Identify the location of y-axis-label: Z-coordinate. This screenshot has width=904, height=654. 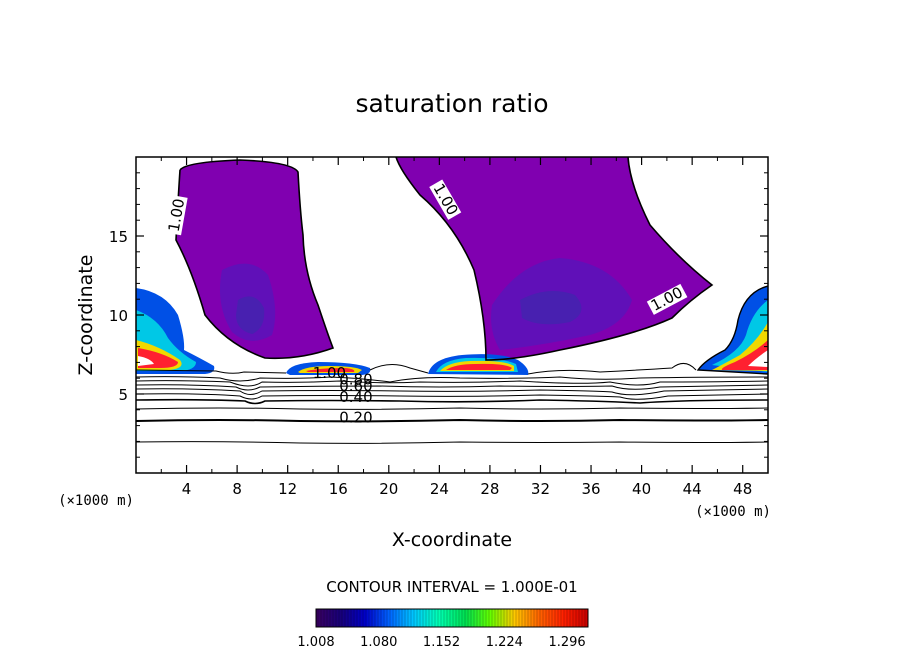
(86, 315).